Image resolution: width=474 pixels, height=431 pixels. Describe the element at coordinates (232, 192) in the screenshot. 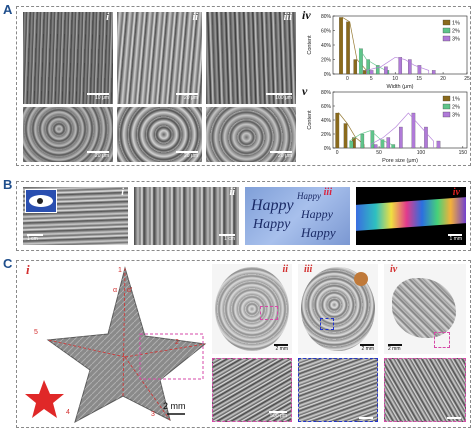

I see `sub-label-b-ii: ii` at that location.